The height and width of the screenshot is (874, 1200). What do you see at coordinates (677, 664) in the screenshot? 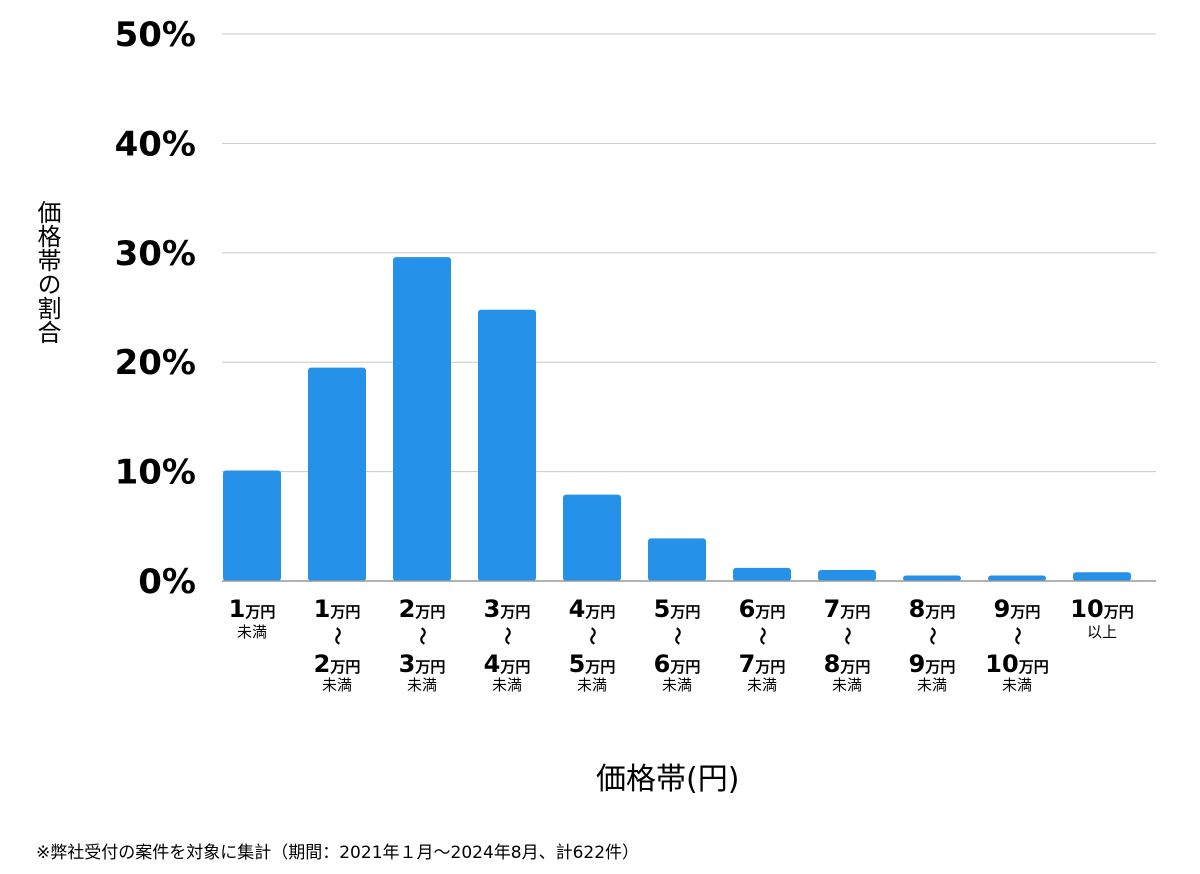
I see `x-tick-bottom: 6万円` at bounding box center [677, 664].